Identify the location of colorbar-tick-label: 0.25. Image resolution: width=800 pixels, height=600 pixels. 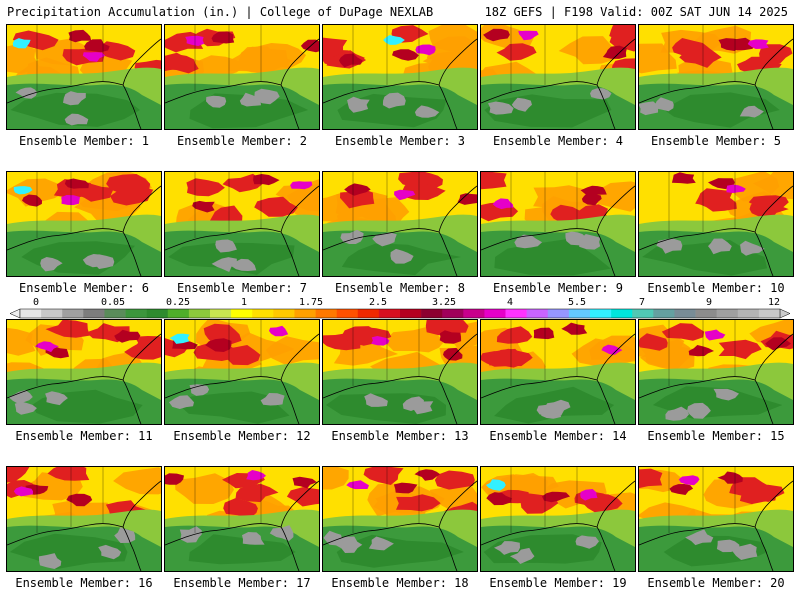
(178, 302).